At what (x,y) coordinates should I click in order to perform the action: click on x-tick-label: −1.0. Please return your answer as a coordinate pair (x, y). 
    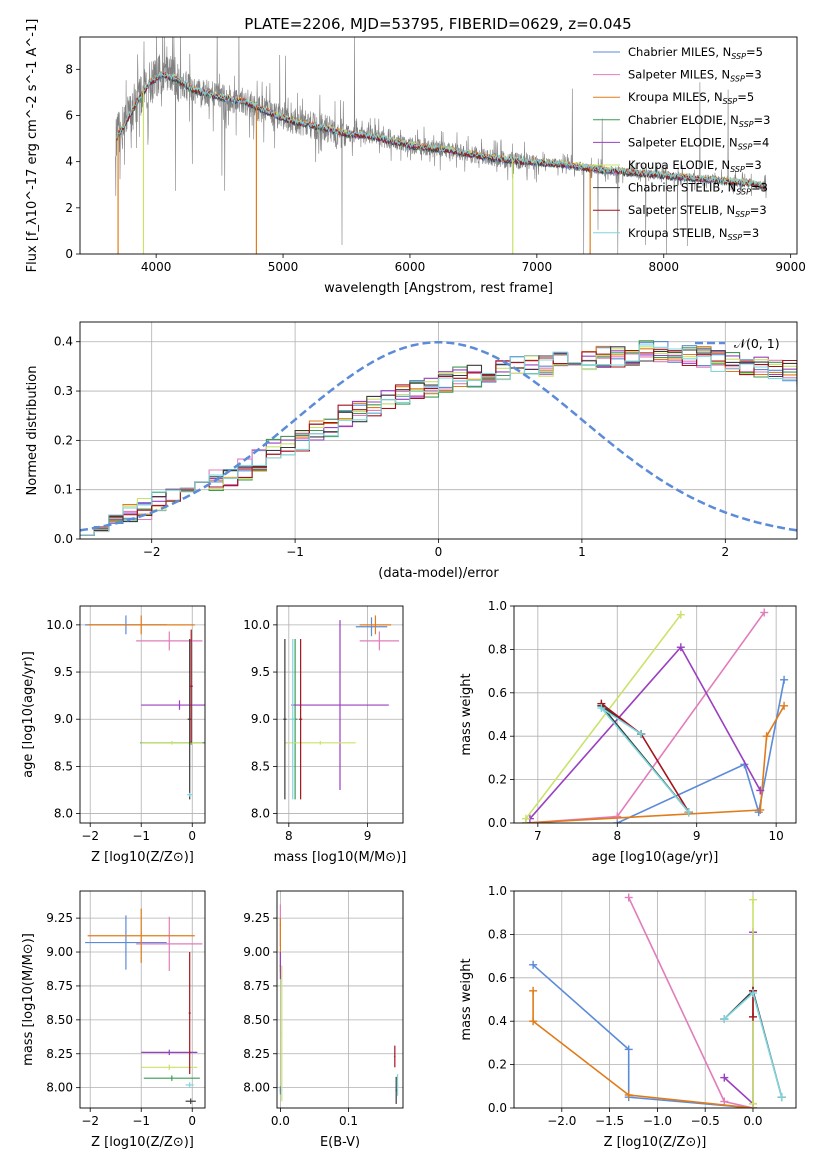
    Looking at the image, I should click on (657, 1121).